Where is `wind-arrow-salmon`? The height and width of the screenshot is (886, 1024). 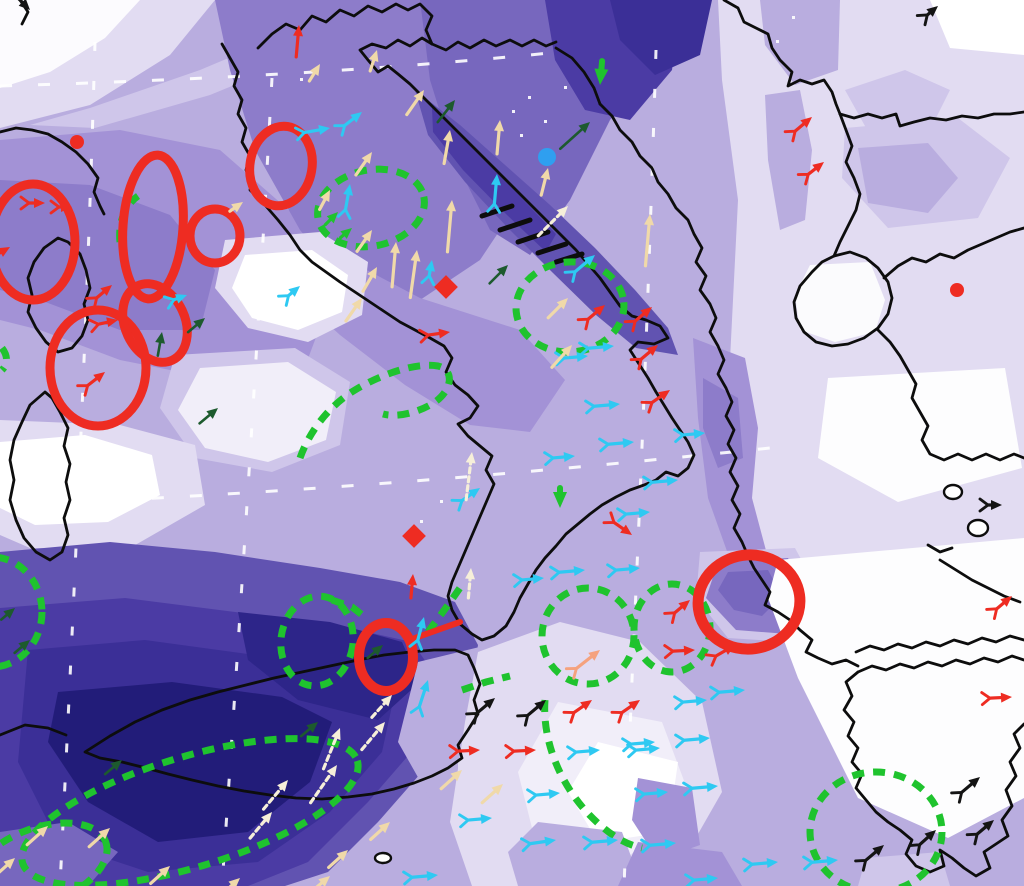
wind-arrow-salmon is located at coordinates (582, 665).